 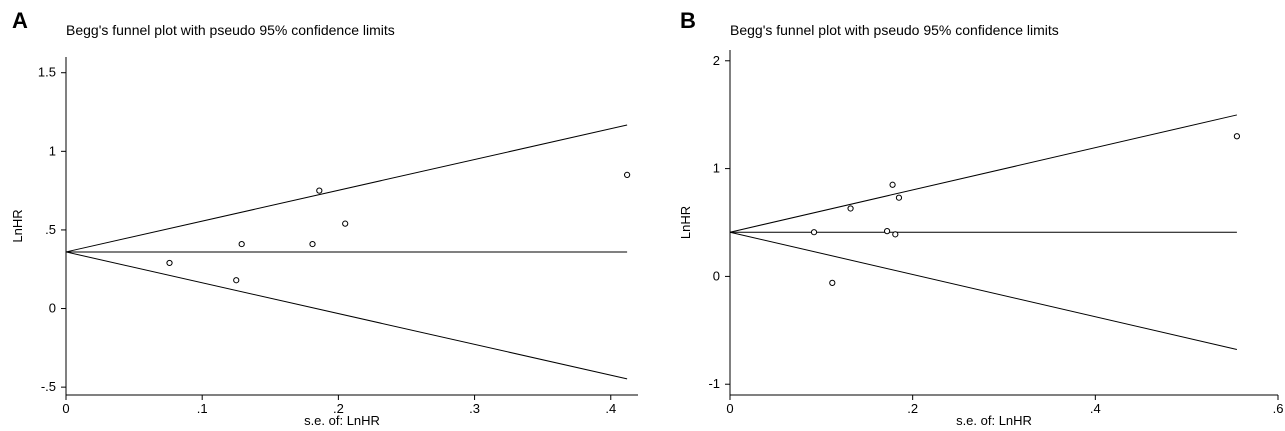 What do you see at coordinates (714, 383) in the screenshot?
I see `y-tick-label: -1` at bounding box center [714, 383].